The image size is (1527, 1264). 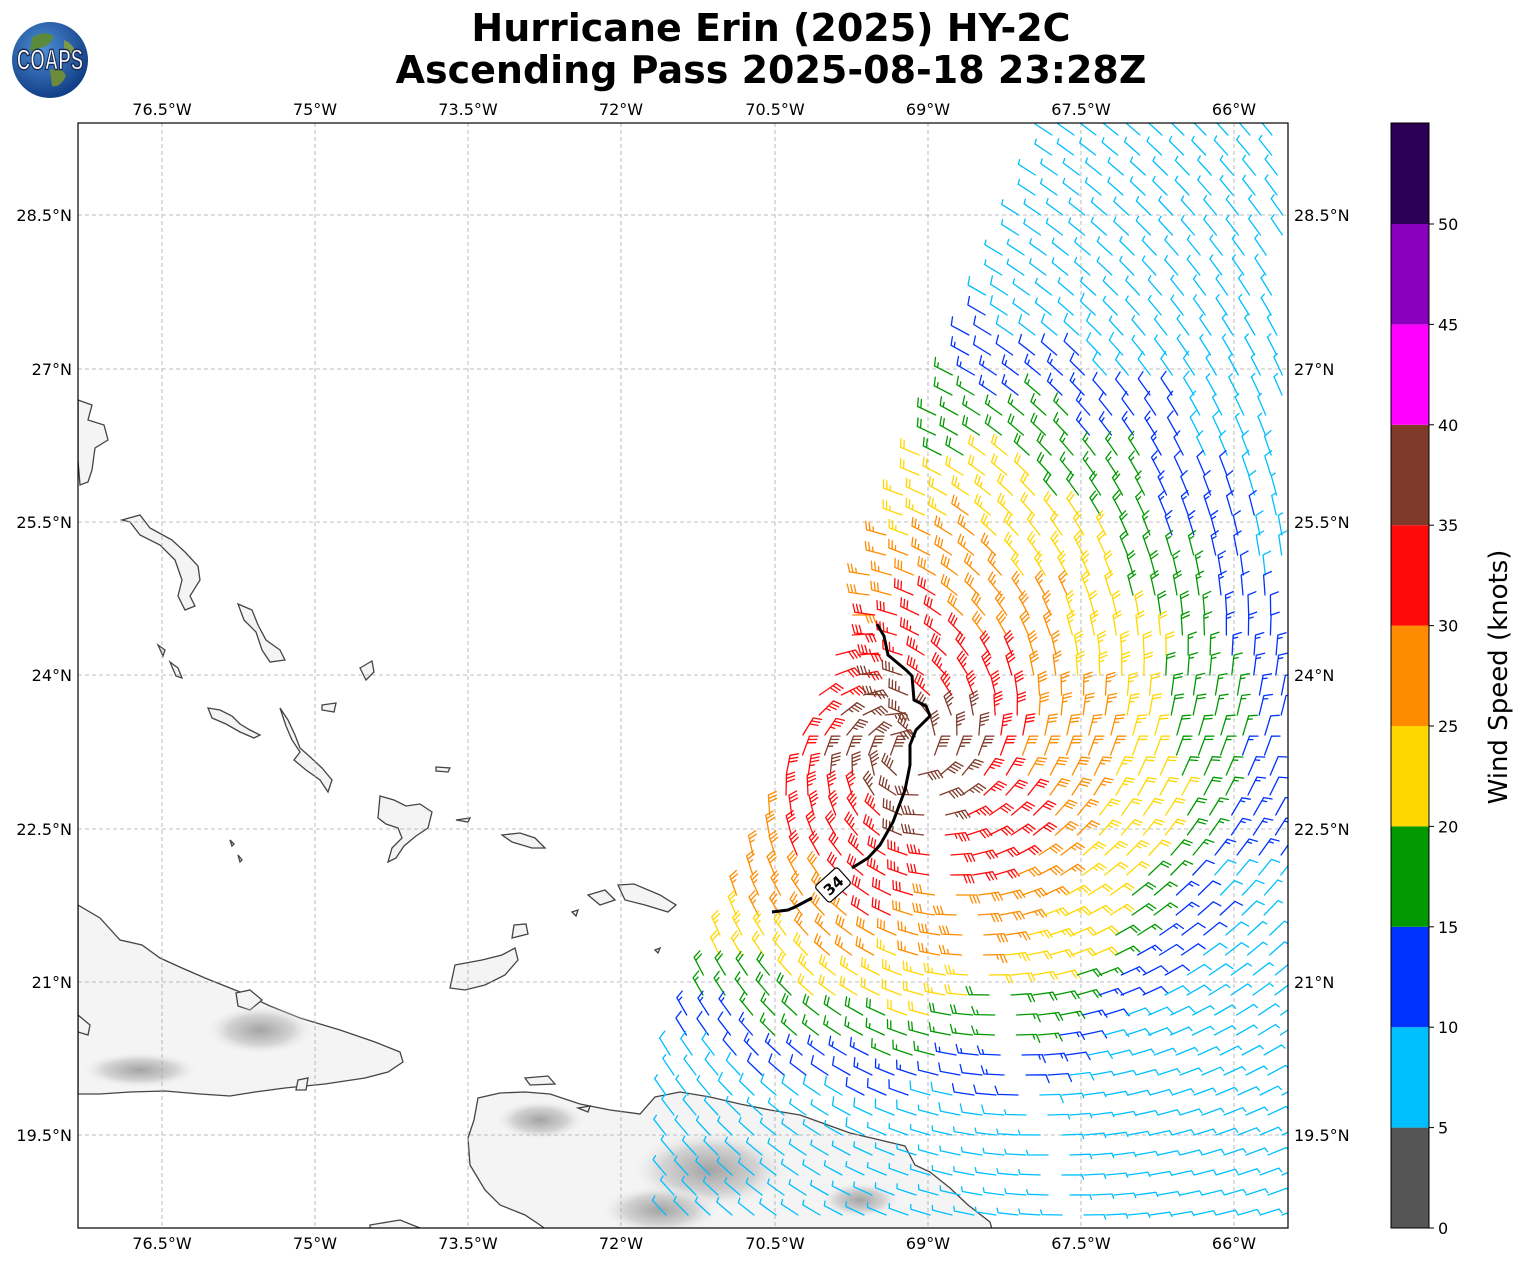 What do you see at coordinates (1322, 1135) in the screenshot?
I see `lat-label-right: 19.5°N` at bounding box center [1322, 1135].